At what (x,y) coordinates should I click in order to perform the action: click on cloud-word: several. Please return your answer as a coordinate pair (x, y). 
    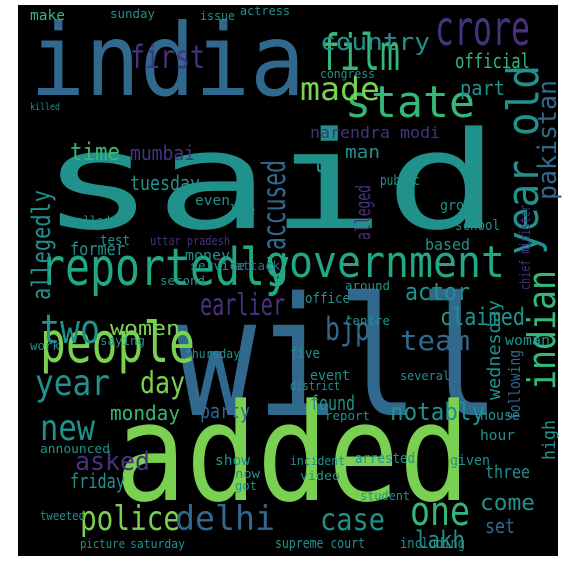
    Looking at the image, I should click on (425, 376).